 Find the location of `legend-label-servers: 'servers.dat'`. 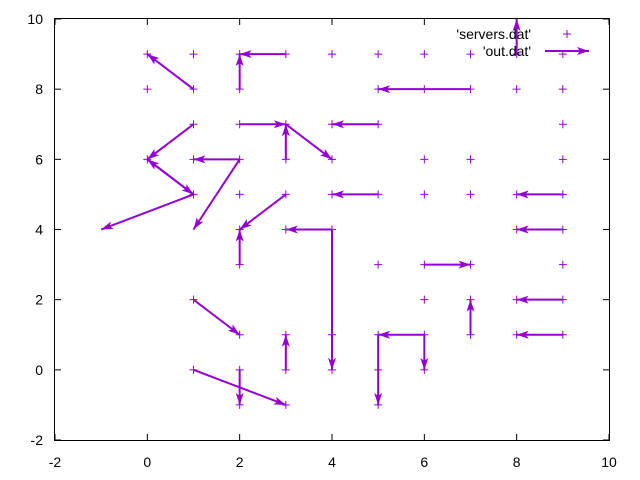

legend-label-servers: 'servers.dat' is located at coordinates (493, 34).